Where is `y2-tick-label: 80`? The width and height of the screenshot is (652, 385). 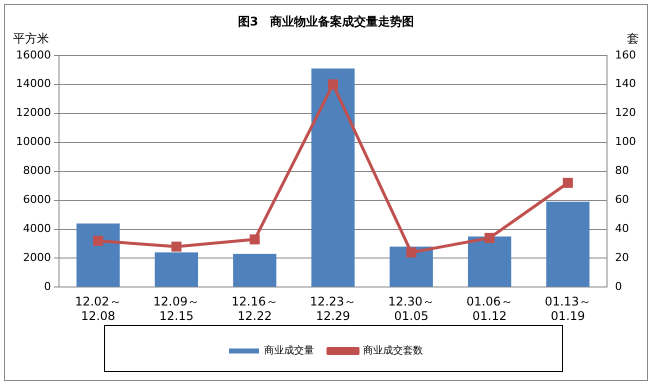
y2-tick-label: 80 is located at coordinates (622, 171).